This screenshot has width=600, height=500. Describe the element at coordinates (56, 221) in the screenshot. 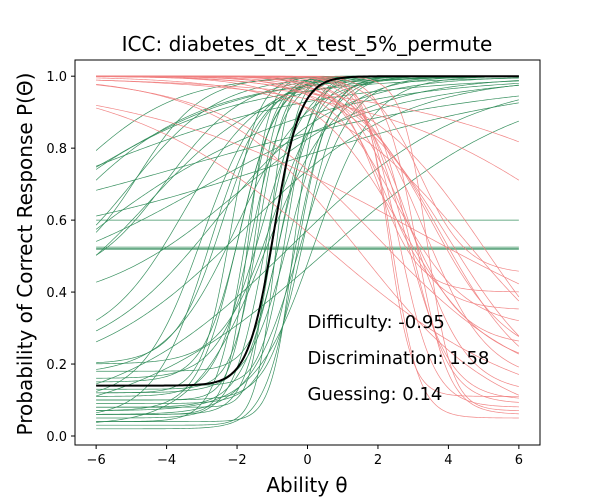

I see `y-tick-label: 0.6` at that location.